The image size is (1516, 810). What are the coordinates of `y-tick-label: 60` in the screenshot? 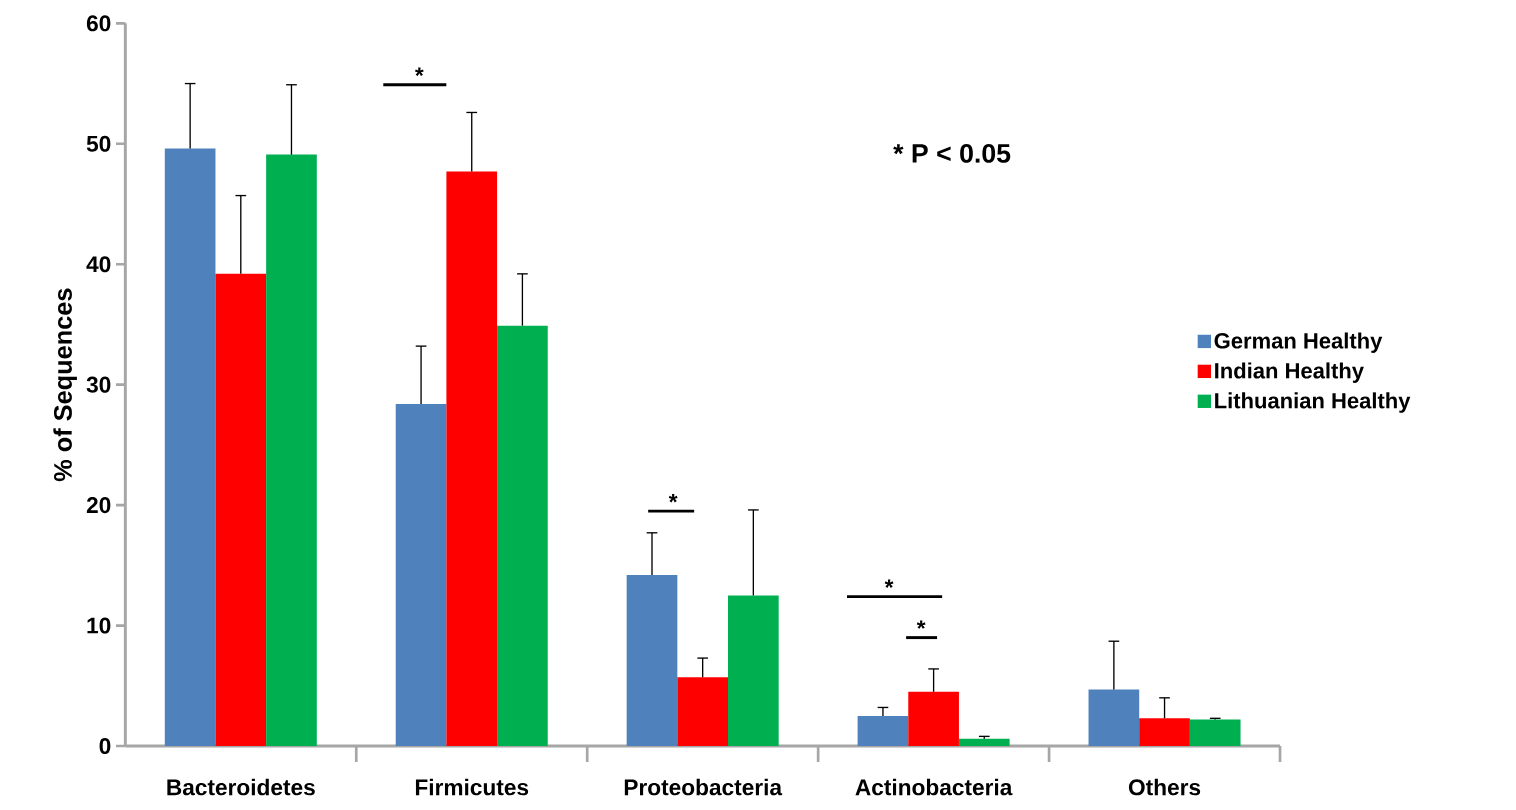 It's located at (98, 23).